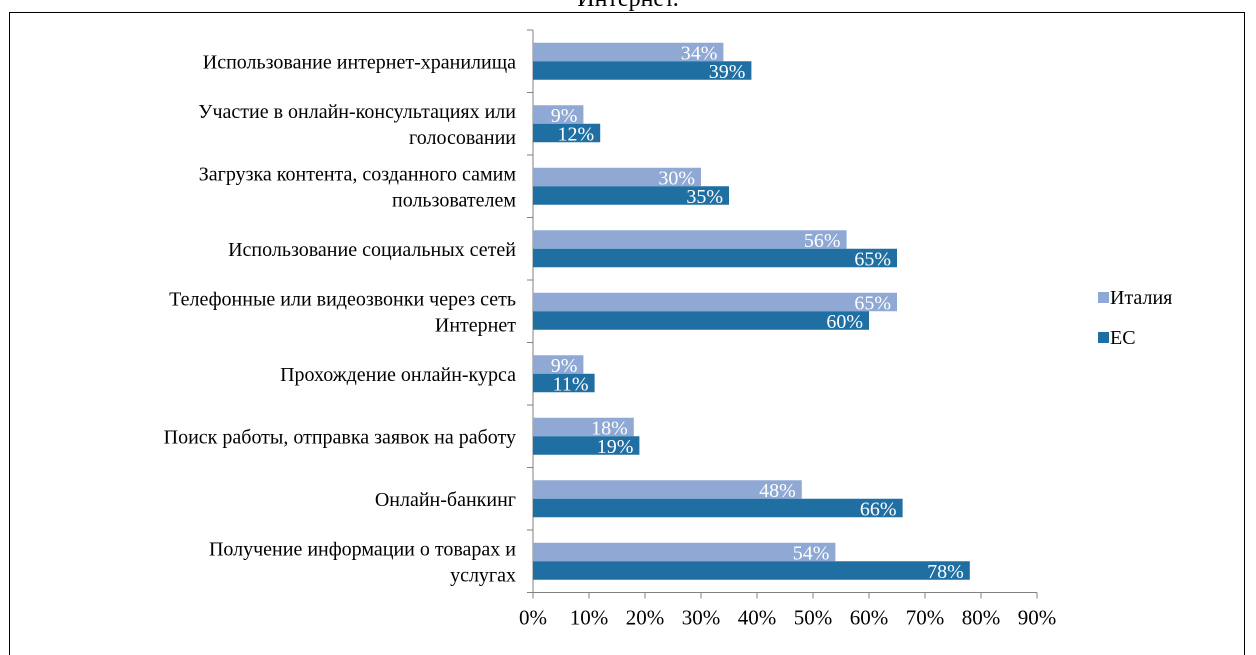 Image resolution: width=1256 pixels, height=655 pixels. I want to click on category-label-line: Использование социальных сетей, so click(372, 250).